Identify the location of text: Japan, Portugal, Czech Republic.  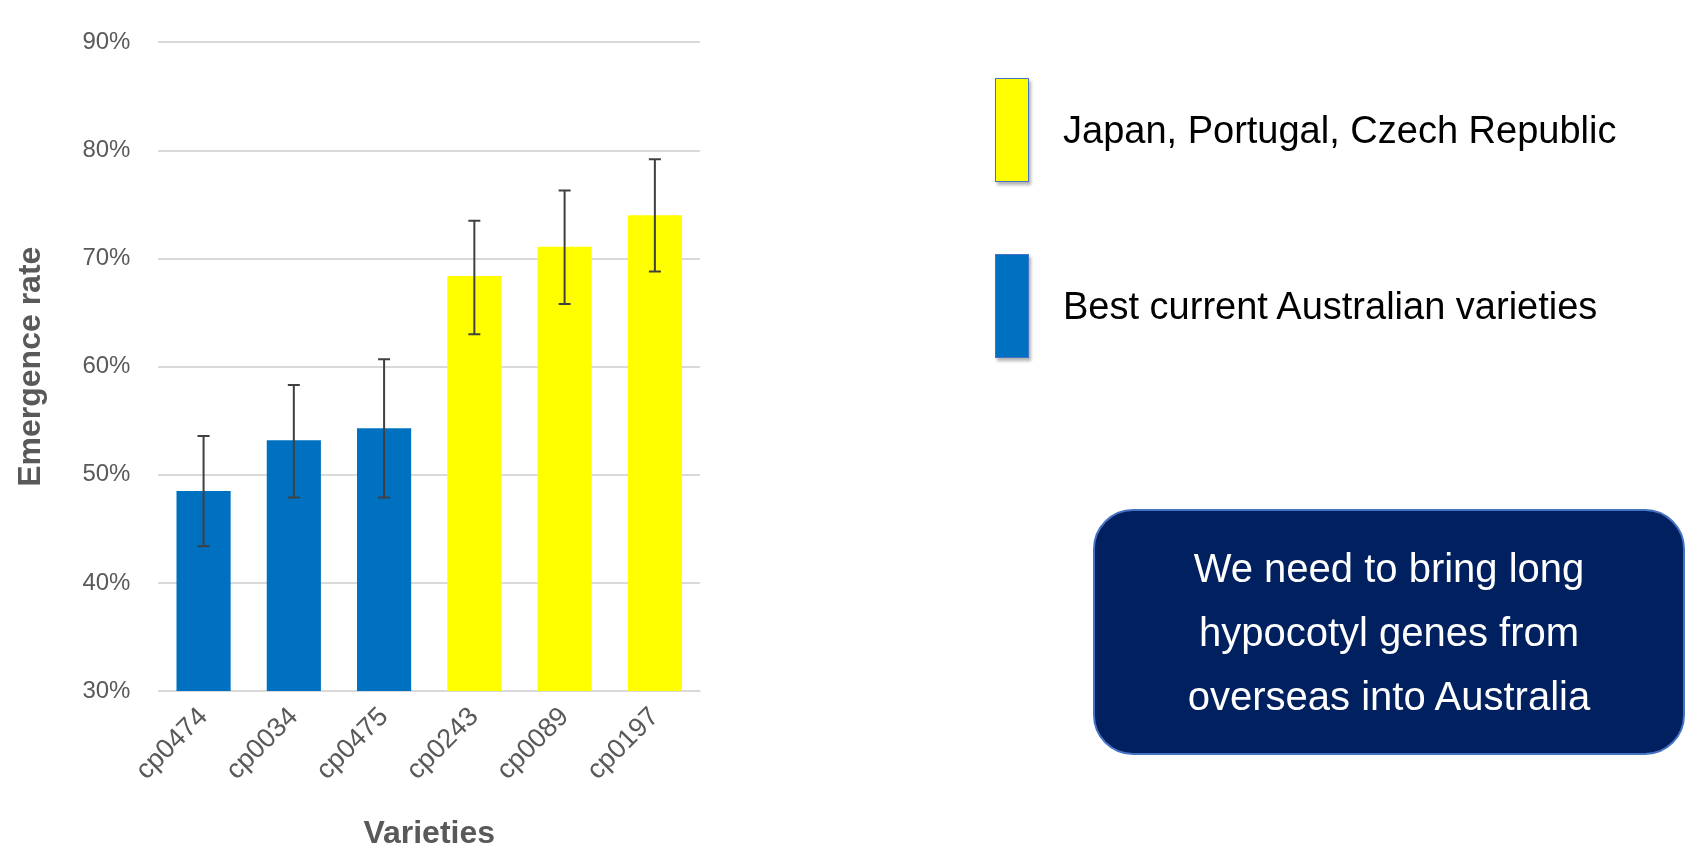
(1340, 130).